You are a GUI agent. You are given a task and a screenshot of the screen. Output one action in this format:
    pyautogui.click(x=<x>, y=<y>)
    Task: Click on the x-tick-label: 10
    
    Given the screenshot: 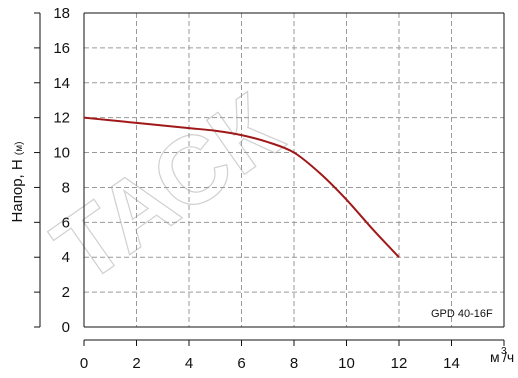 What is the action you would take?
    pyautogui.click(x=346, y=363)
    